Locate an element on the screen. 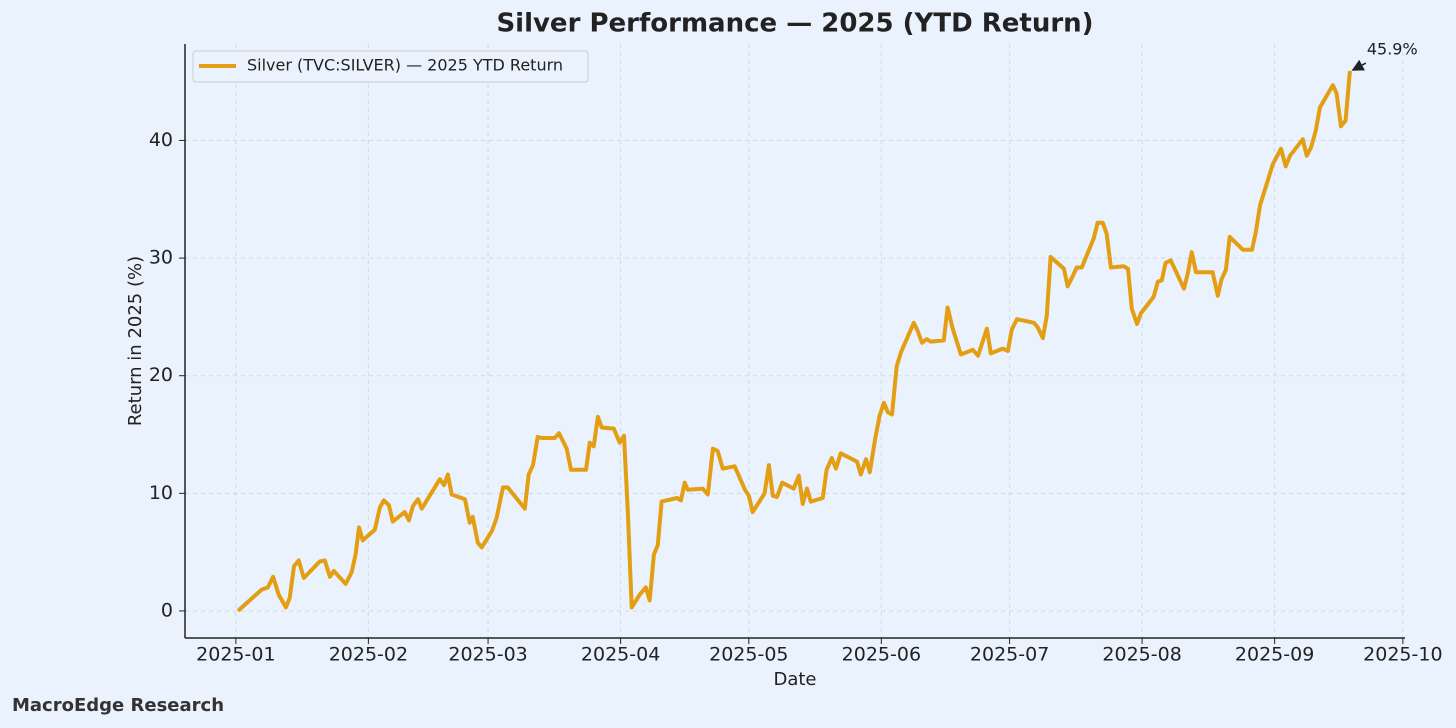  y-tick-label: 30 is located at coordinates (161, 258).